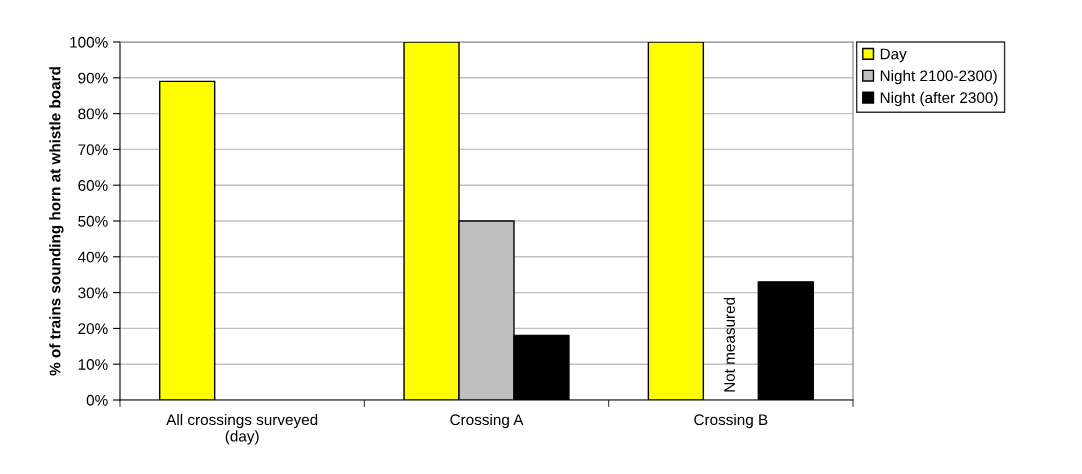 The image size is (1082, 474). I want to click on legend-label: Night (after 2300), so click(939, 99).